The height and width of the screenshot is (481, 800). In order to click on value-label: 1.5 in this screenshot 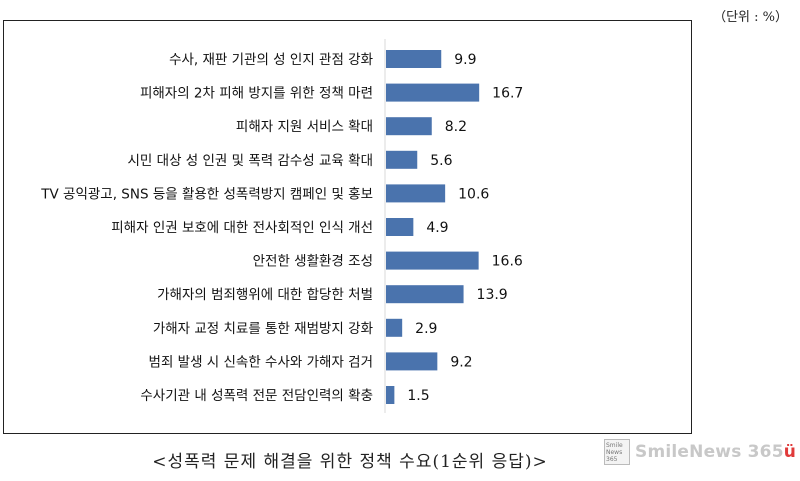, I will do `click(418, 396)`.